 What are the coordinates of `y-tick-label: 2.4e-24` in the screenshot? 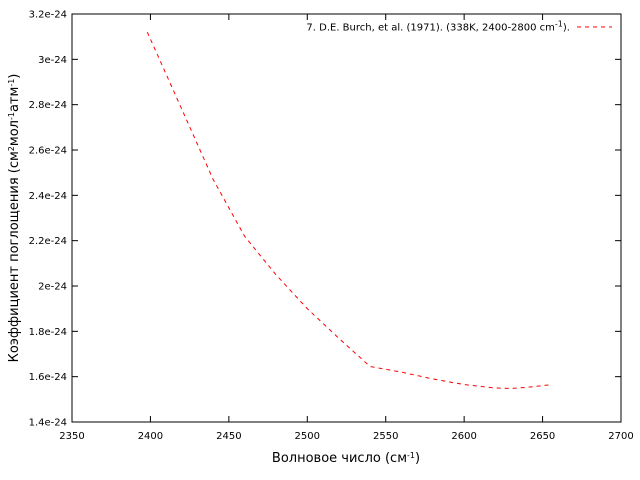 It's located at (48, 196).